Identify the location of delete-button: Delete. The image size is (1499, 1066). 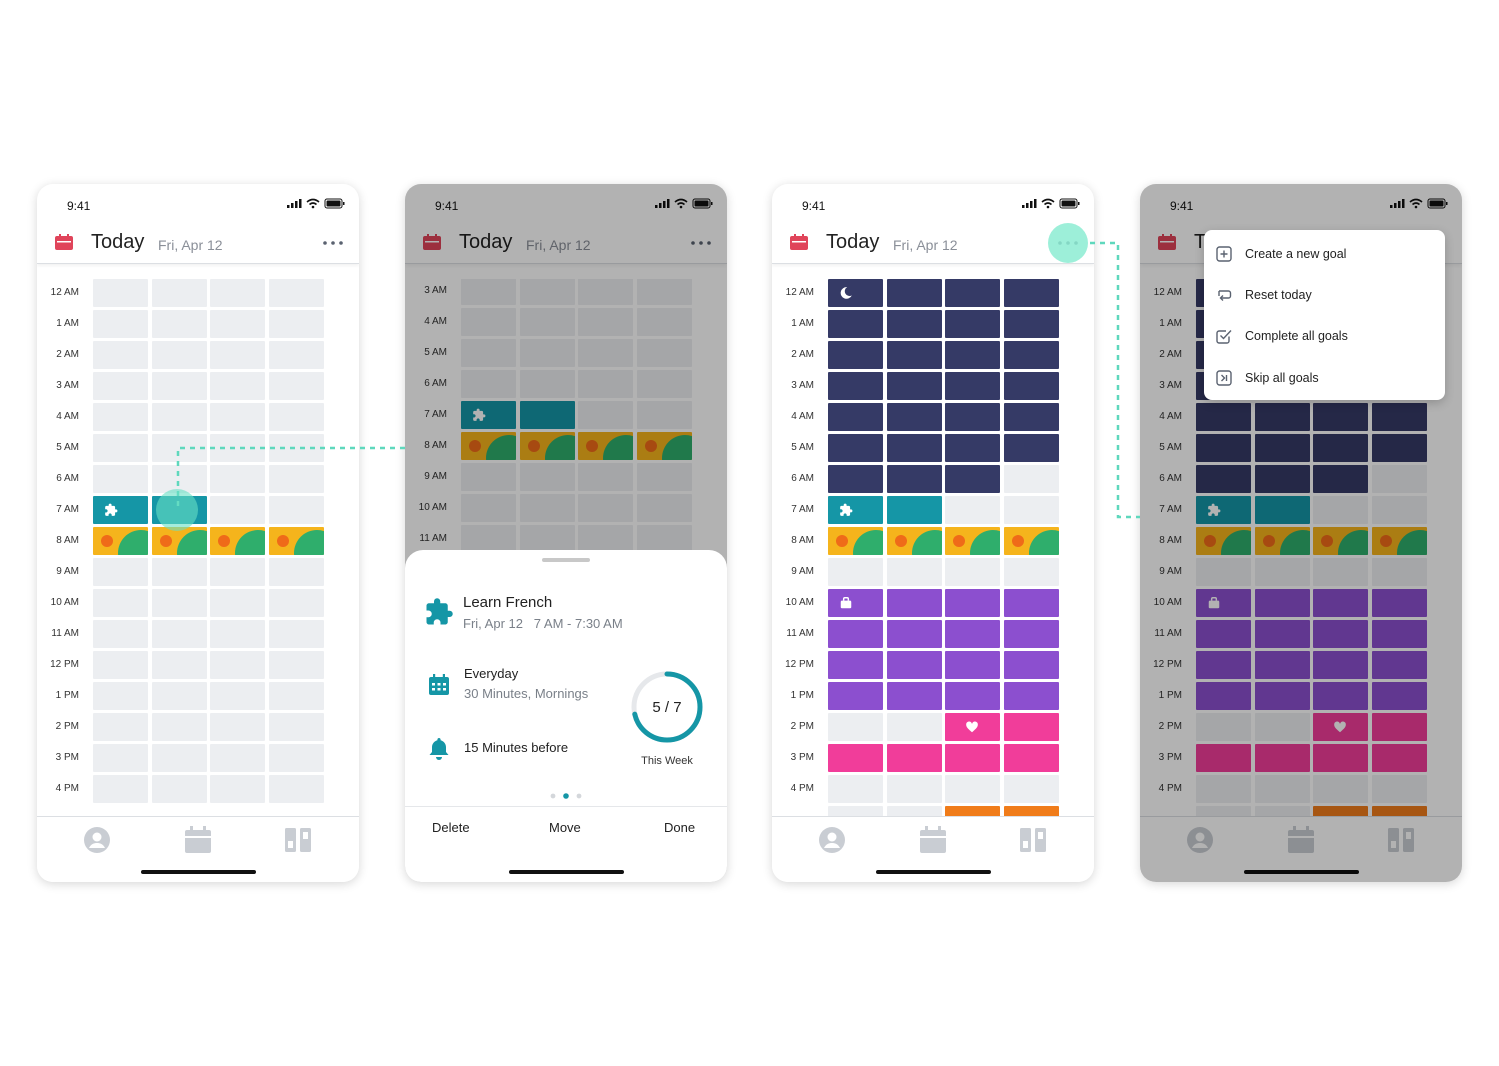
(451, 827).